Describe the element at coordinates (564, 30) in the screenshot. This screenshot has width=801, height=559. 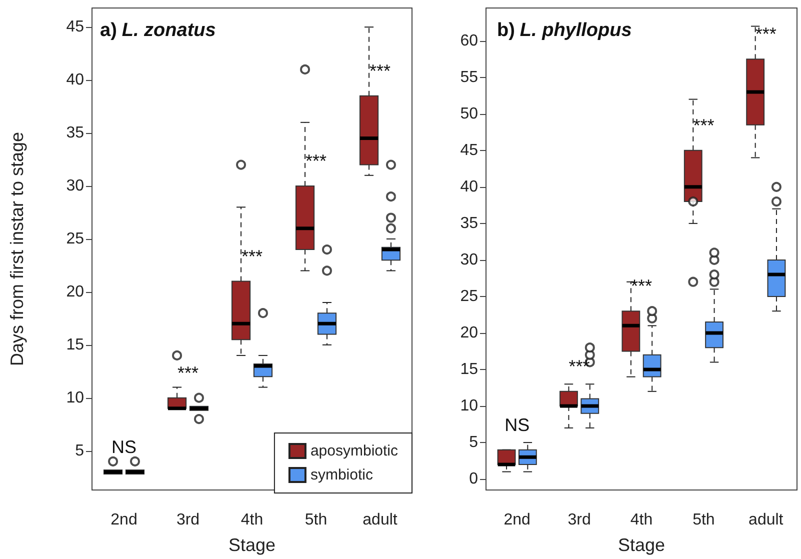
I see `text: b) L. phyllopus` at that location.